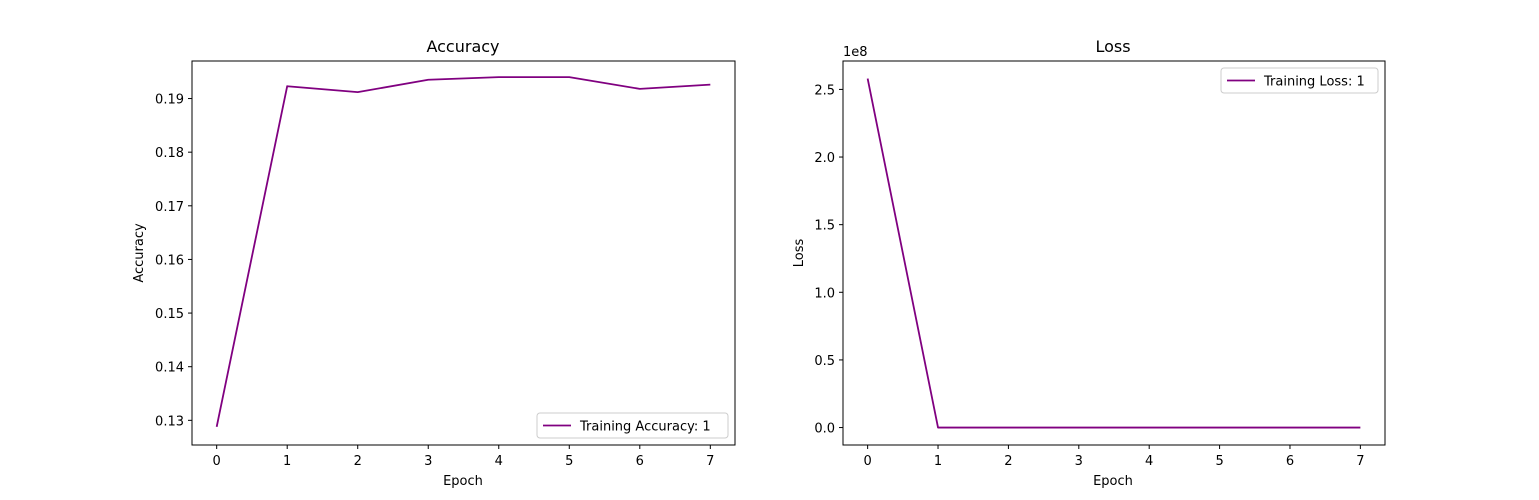  What do you see at coordinates (462, 46) in the screenshot?
I see `accuracy-title: Accuracy` at bounding box center [462, 46].